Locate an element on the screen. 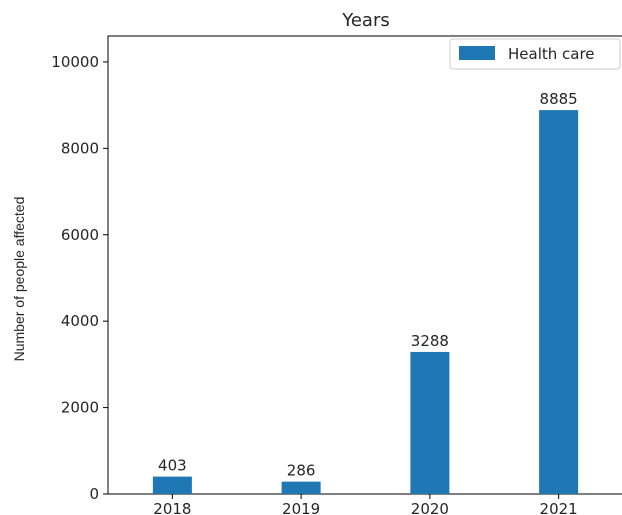  data-label-2018: 403 is located at coordinates (172, 466).